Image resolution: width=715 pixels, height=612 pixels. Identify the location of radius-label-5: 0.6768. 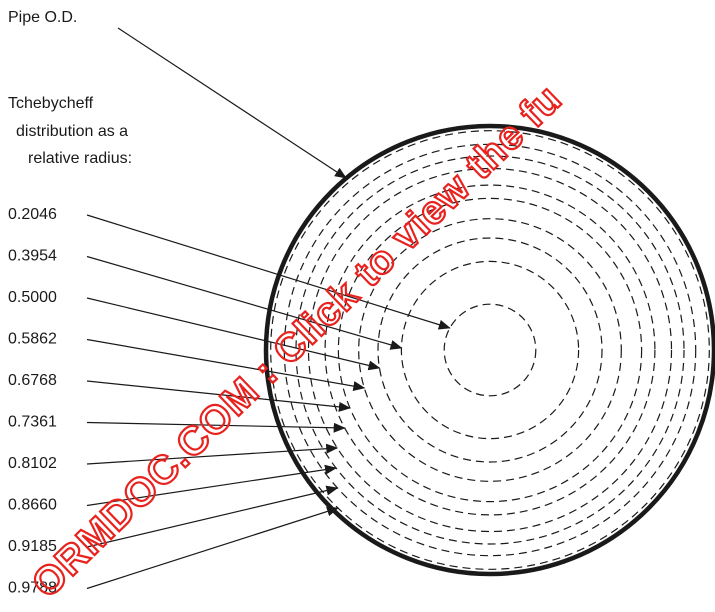
(32, 380).